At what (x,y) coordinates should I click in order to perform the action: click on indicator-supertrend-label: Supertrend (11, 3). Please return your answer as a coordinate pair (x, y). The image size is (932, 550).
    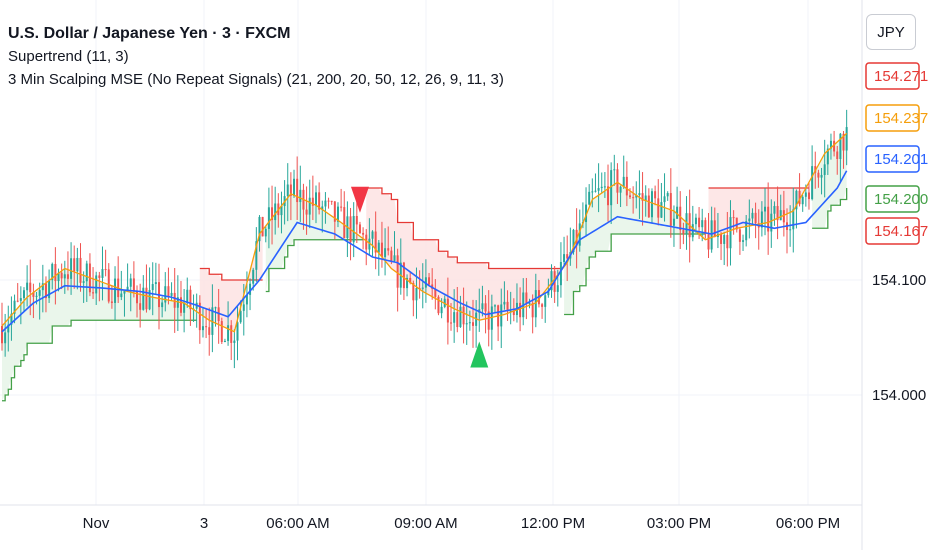
    Looking at the image, I should click on (68, 56).